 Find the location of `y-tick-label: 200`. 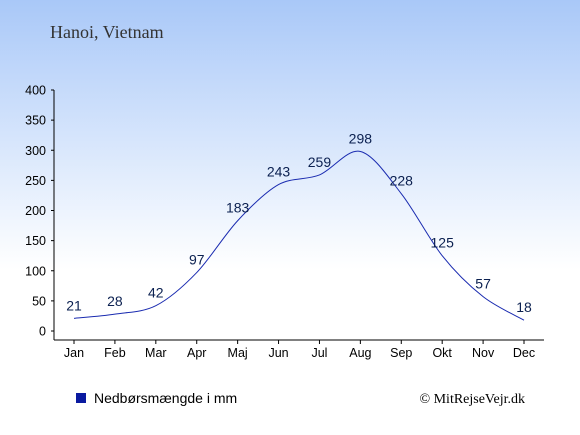

y-tick-label: 200 is located at coordinates (35, 211).